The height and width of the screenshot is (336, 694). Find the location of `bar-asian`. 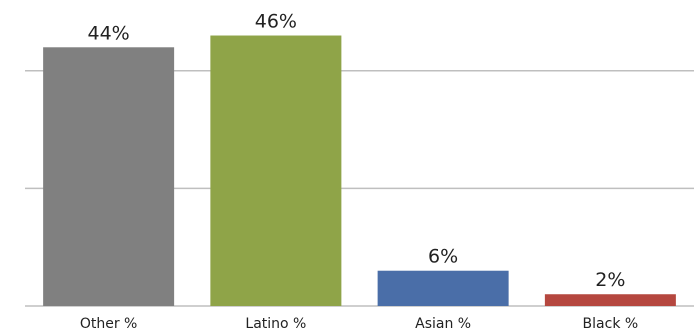

bar-asian is located at coordinates (443, 288).